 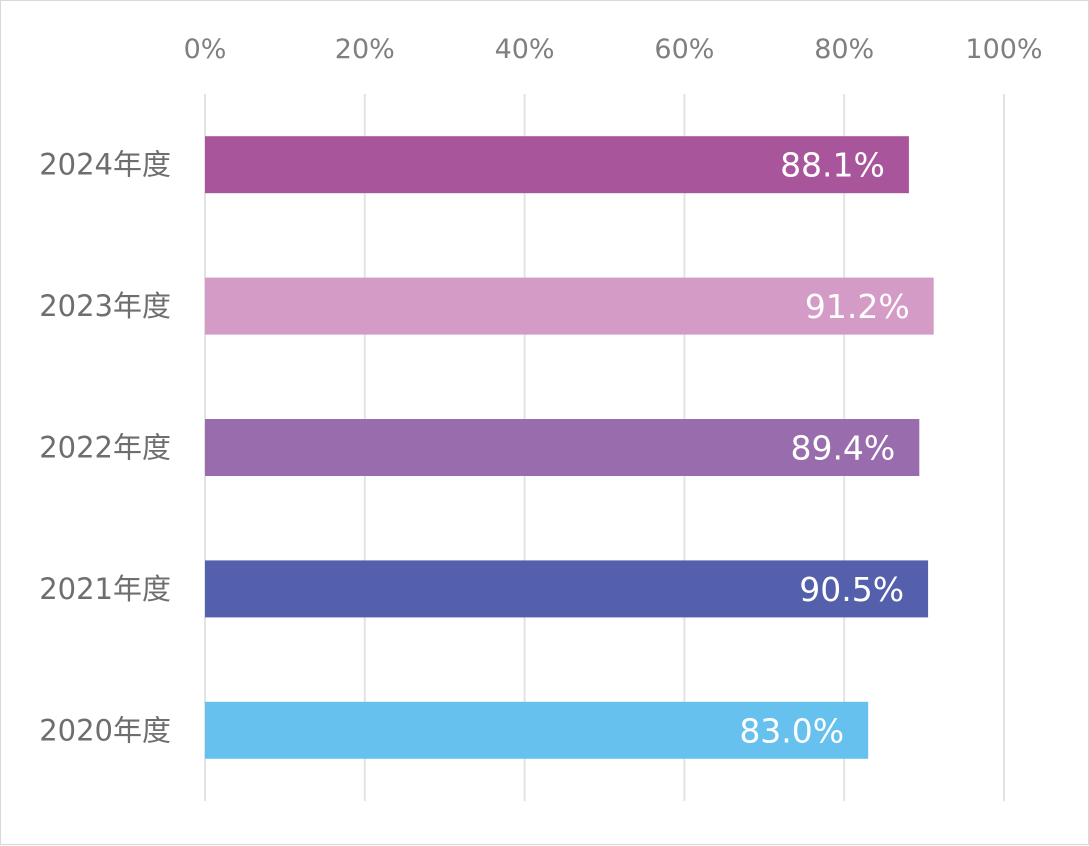 What do you see at coordinates (1003, 49) in the screenshot?
I see `x-tick-label: 100%` at bounding box center [1003, 49].